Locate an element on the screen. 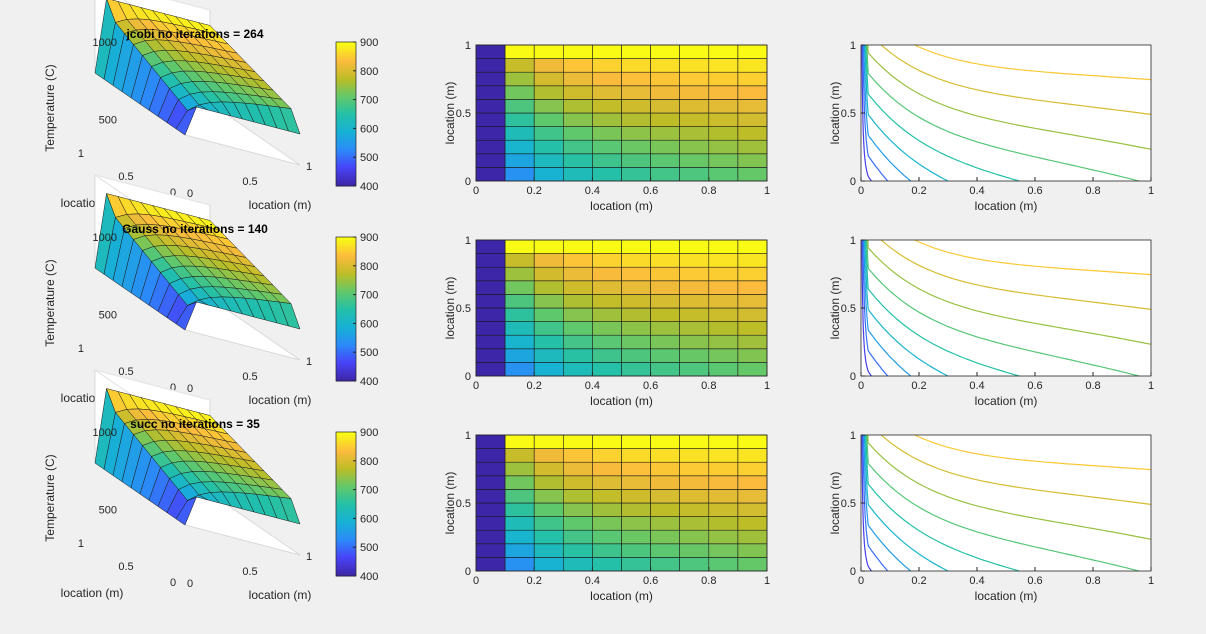  colorbar-frame is located at coordinates (346, 309).